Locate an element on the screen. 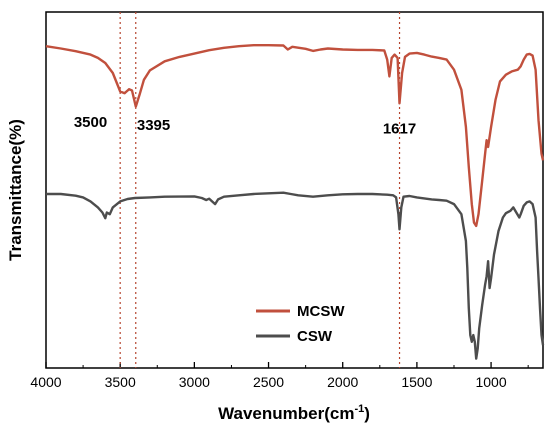 Image resolution: width=550 pixels, height=431 pixels. peak-label-1617: 1617 is located at coordinates (399, 129).